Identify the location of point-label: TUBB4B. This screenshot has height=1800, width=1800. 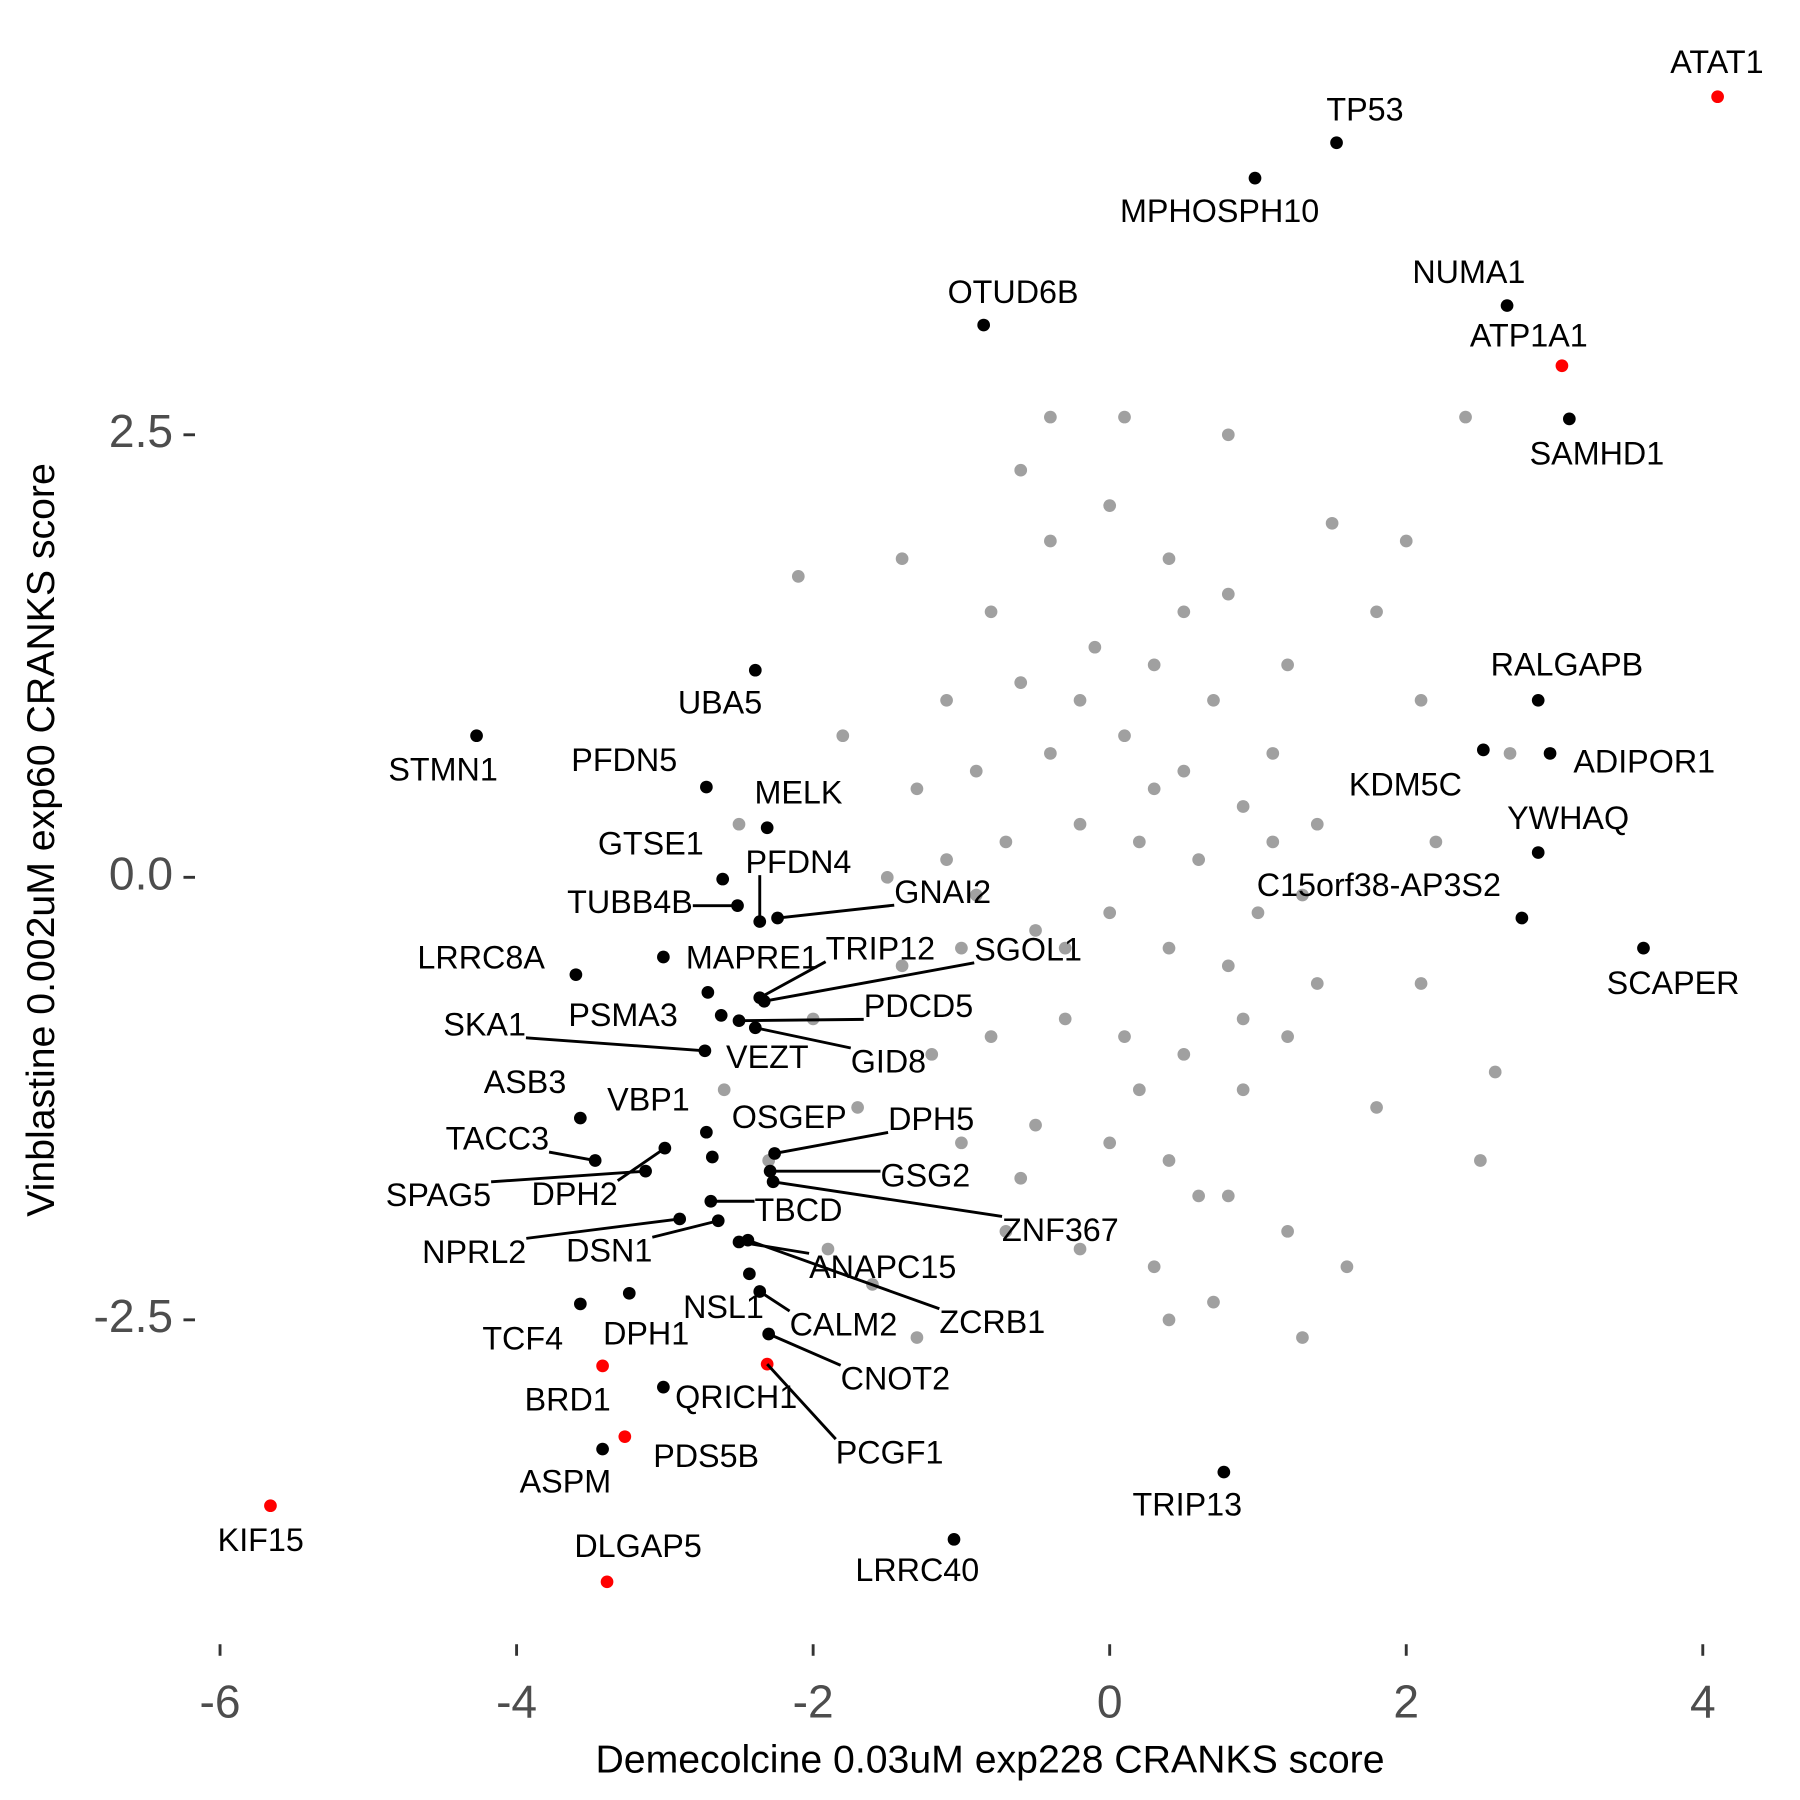
(630, 902).